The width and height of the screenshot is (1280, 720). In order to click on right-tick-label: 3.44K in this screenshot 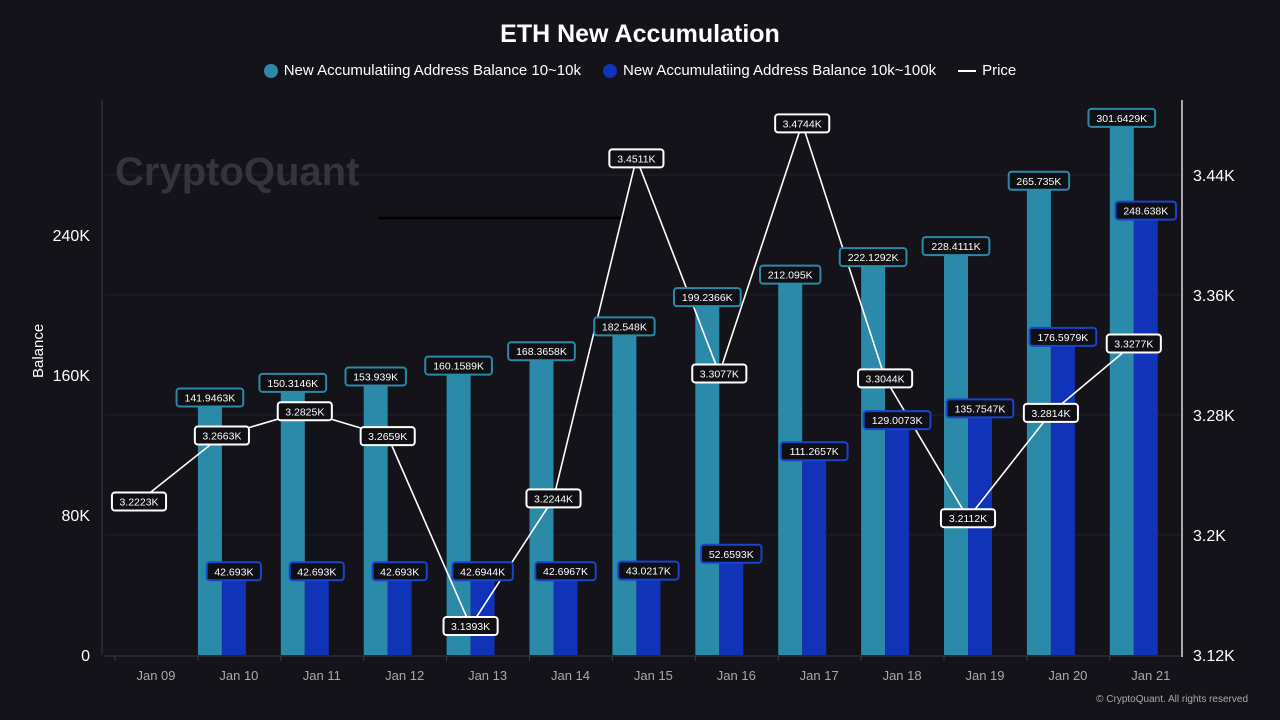, I will do `click(1214, 176)`.